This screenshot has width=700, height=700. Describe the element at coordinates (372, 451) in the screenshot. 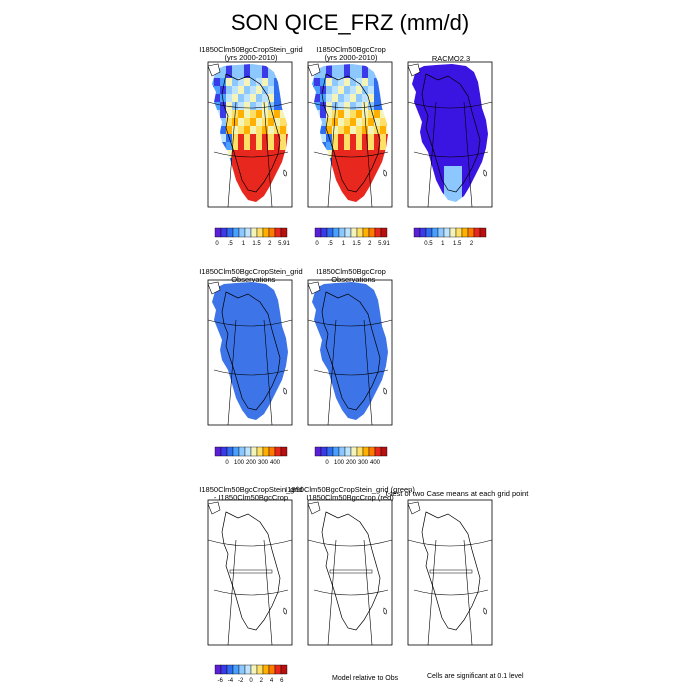

I see `row2-panel2-colorbar-swatch` at that location.